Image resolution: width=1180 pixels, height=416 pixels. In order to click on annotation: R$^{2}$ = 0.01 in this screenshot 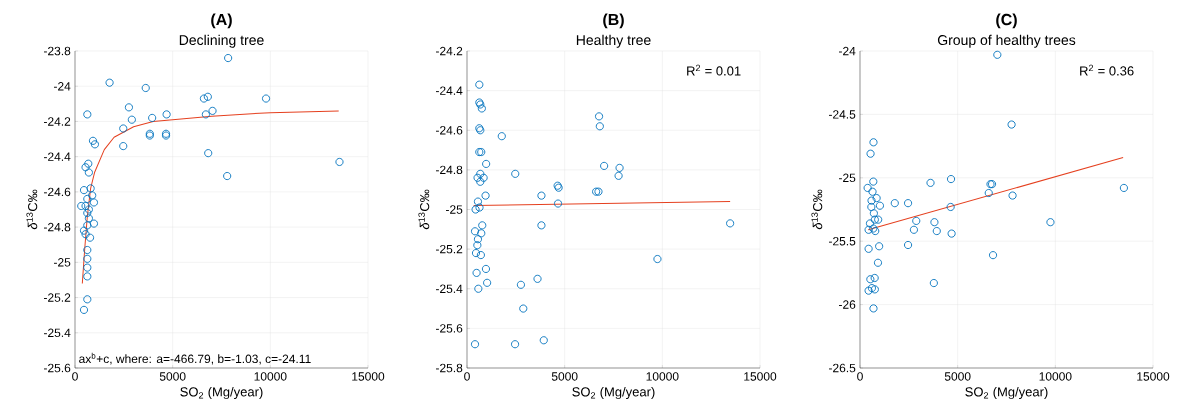, I will do `click(714, 70)`.